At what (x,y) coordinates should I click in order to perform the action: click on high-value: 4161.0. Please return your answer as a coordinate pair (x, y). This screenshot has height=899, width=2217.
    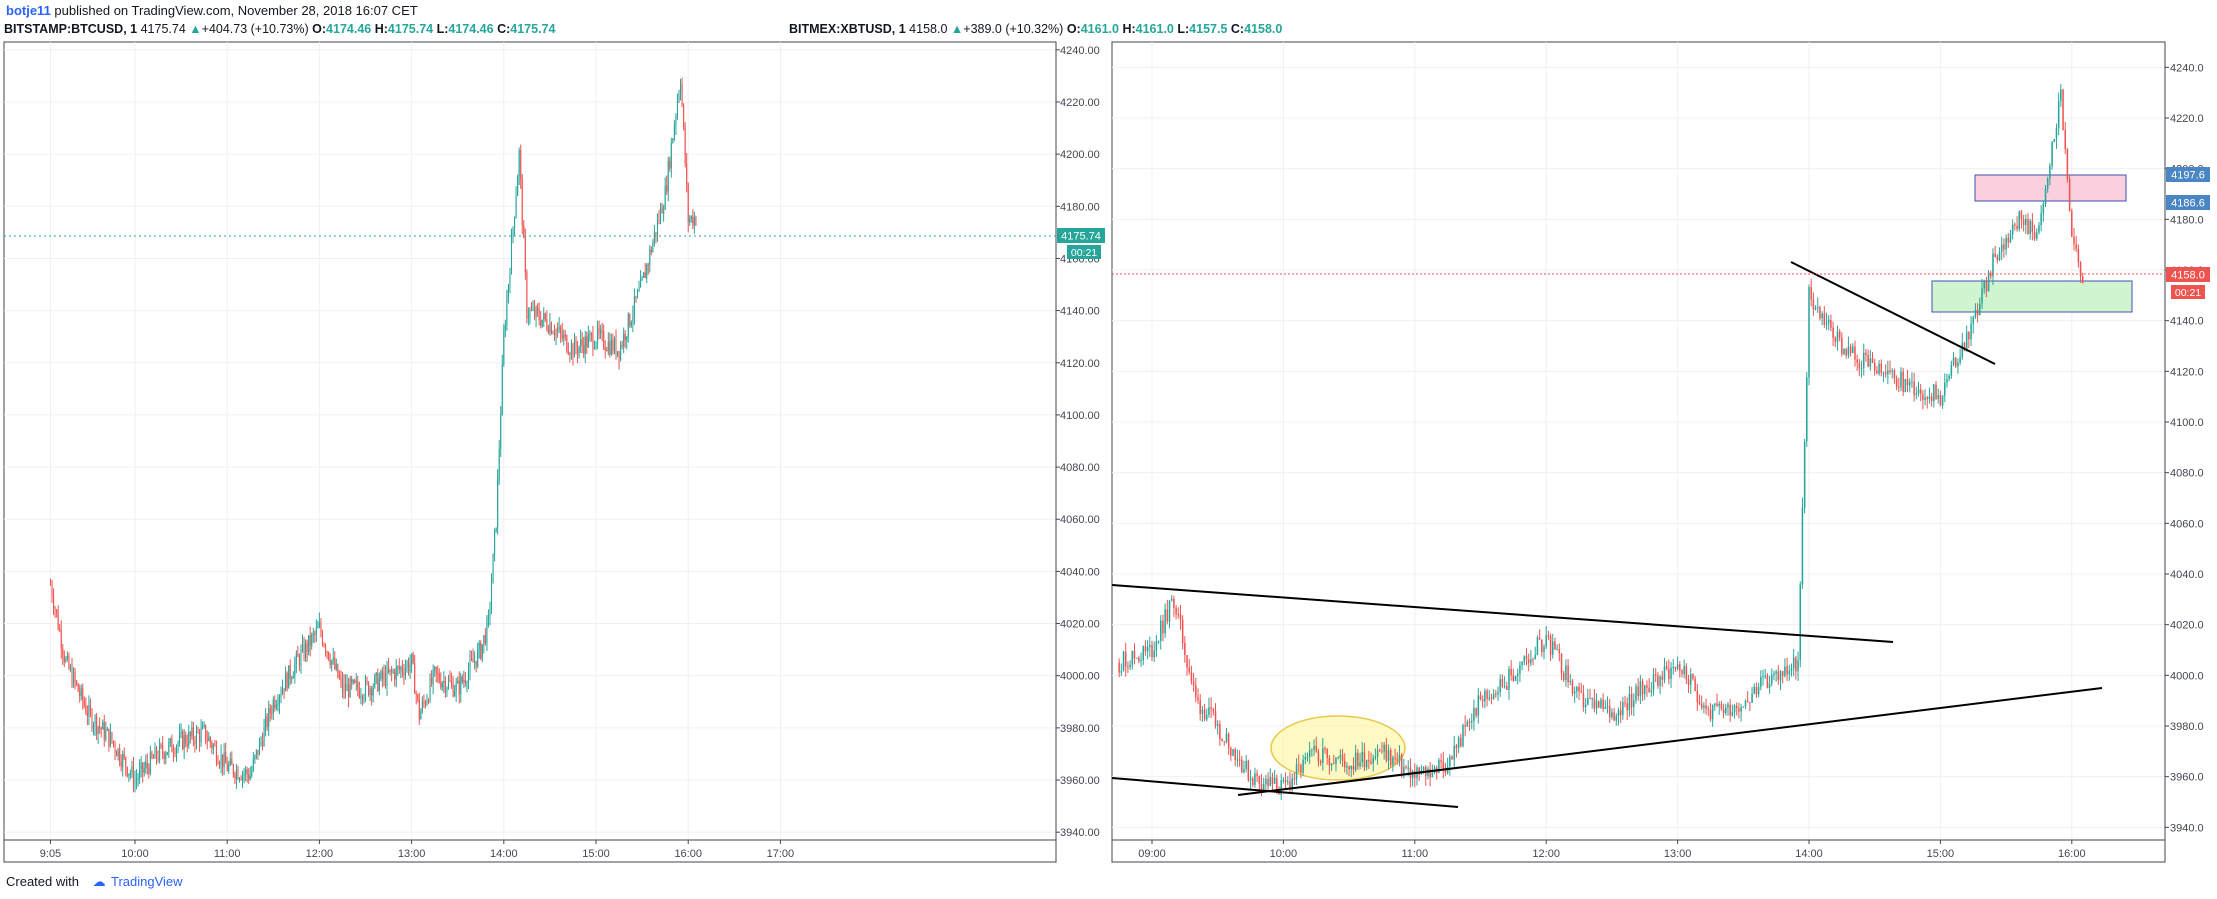
    Looking at the image, I should click on (1154, 29).